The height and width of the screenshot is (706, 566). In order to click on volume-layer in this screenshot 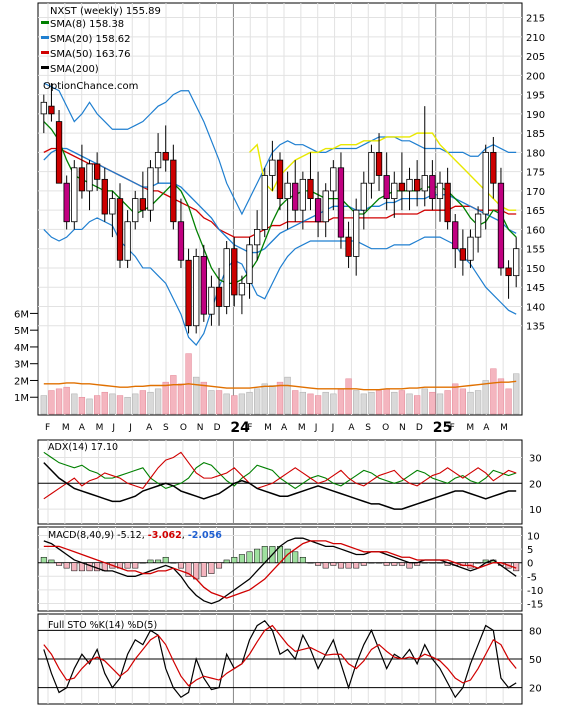, I will do `click(280, 384)`.